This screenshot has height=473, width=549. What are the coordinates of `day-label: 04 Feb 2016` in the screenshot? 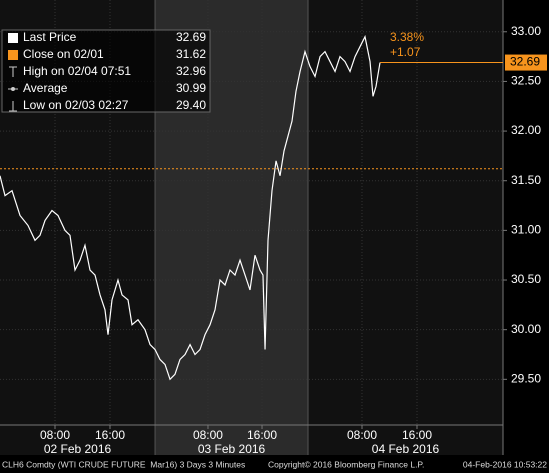 It's located at (406, 449).